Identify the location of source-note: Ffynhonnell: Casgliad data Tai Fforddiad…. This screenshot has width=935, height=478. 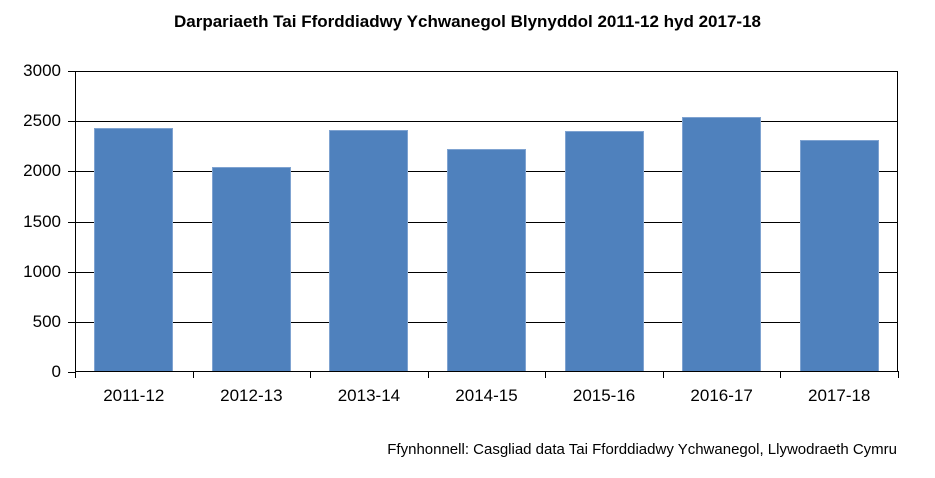
(642, 449).